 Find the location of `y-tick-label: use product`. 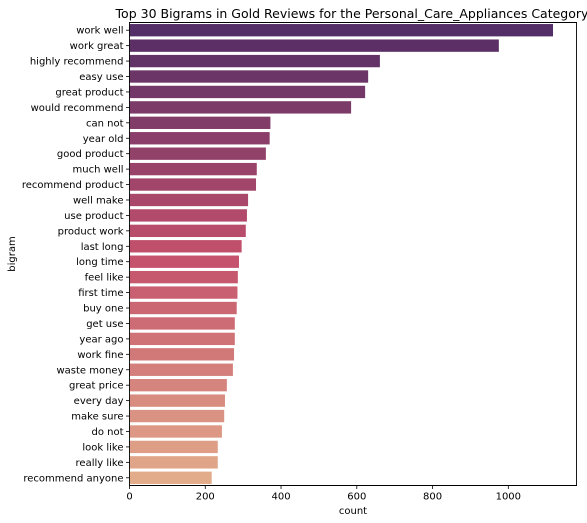

y-tick-label: use product is located at coordinates (93, 216).